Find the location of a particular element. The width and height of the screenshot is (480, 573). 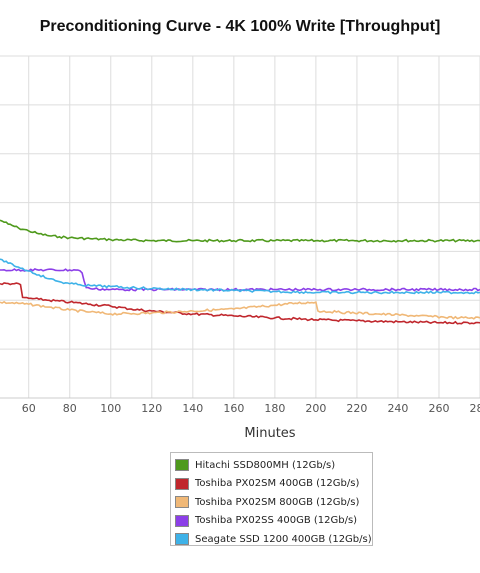

x-axis-title: Minutes is located at coordinates (269, 433).